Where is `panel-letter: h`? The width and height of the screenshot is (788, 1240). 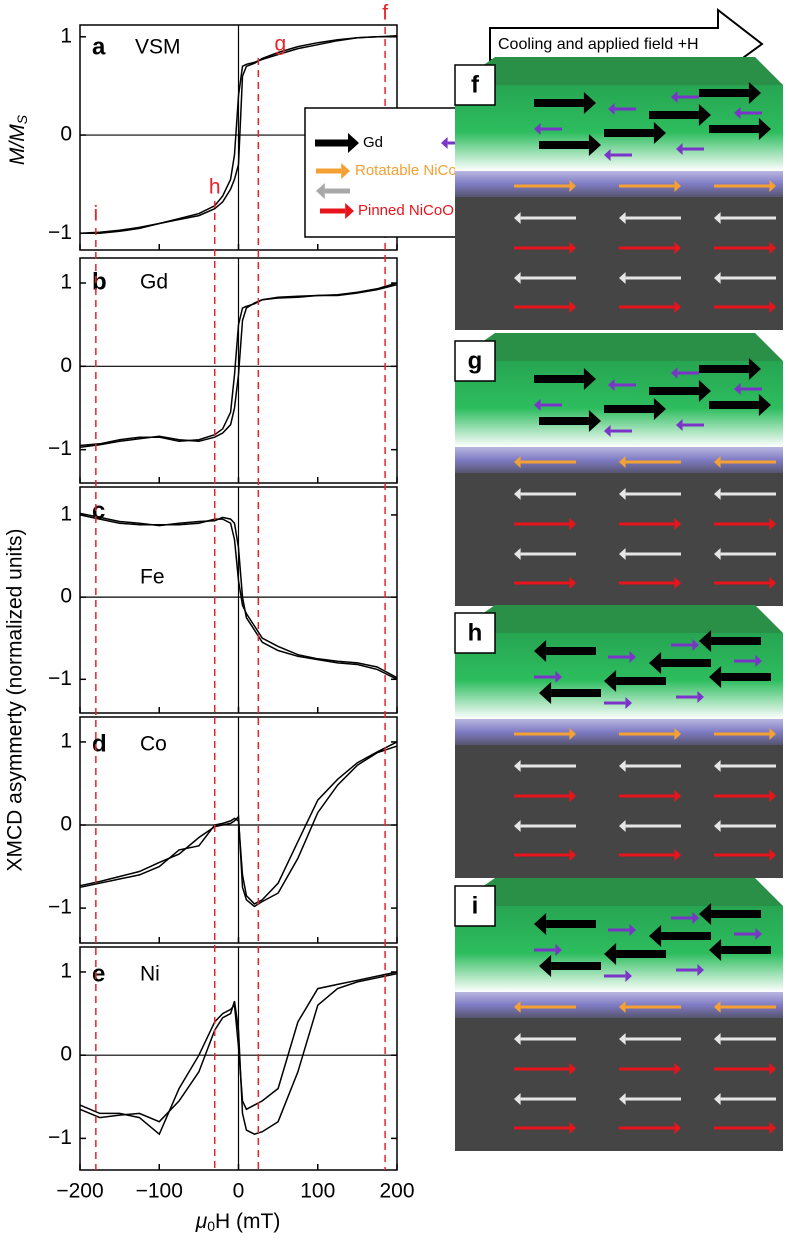 panel-letter: h is located at coordinates (475, 632).